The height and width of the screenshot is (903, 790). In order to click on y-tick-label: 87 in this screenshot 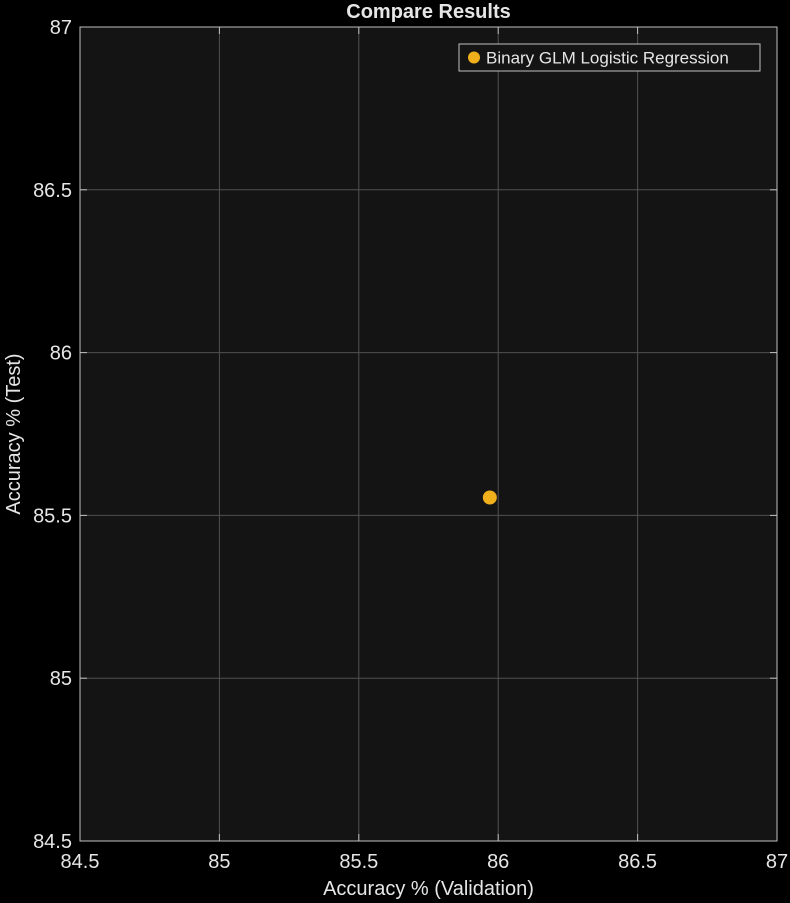, I will do `click(61, 28)`.